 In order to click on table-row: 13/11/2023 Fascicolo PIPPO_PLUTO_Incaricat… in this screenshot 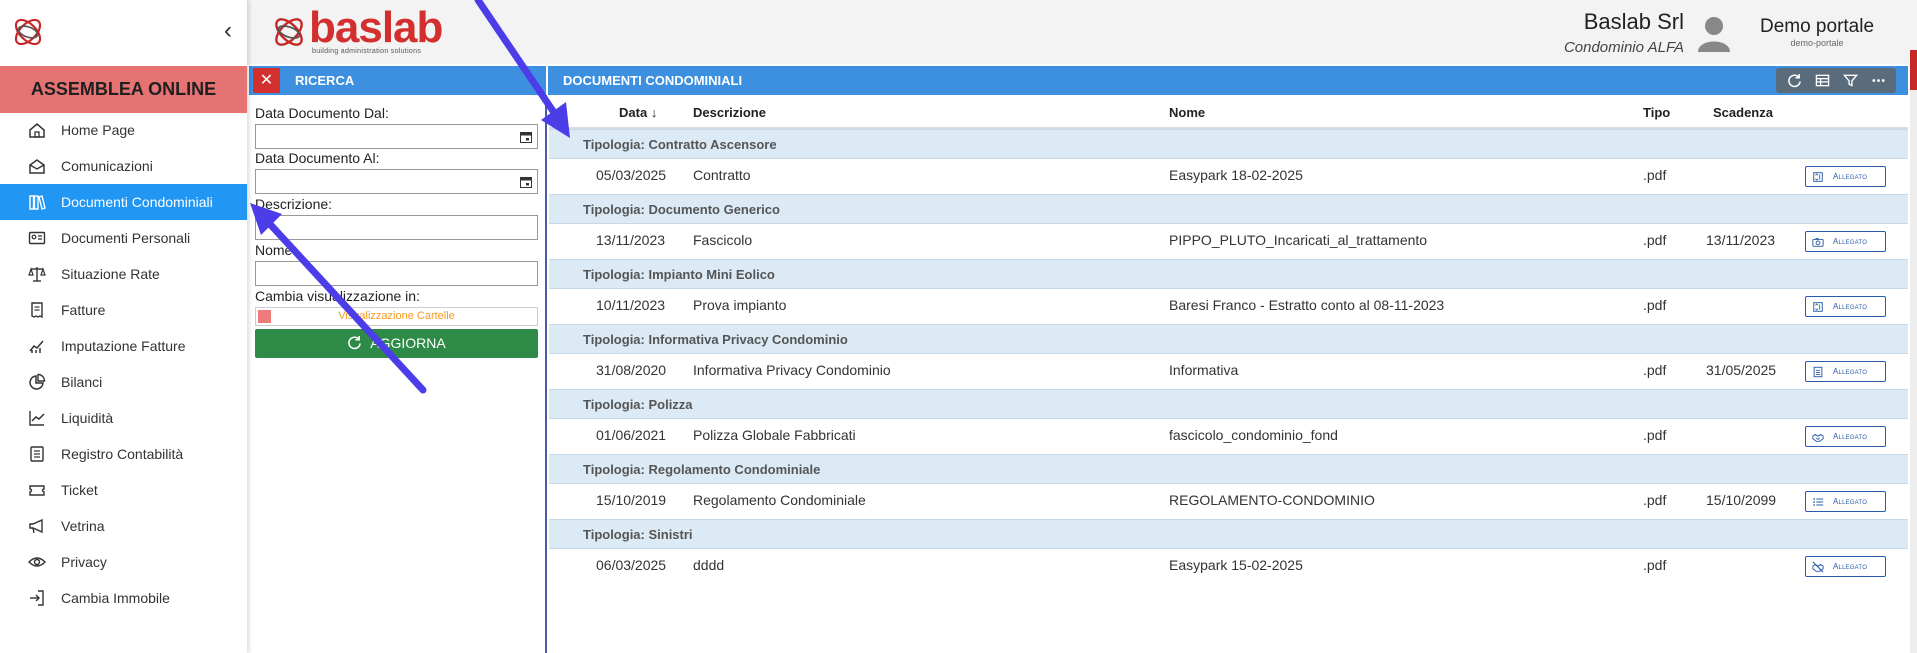, I will do `click(1228, 241)`.